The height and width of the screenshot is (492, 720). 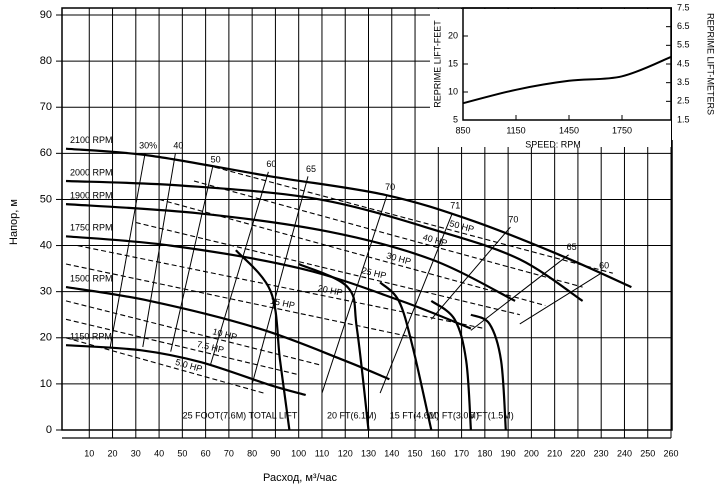 What do you see at coordinates (484, 453) in the screenshot?
I see `x-tick-label: 180` at bounding box center [484, 453].